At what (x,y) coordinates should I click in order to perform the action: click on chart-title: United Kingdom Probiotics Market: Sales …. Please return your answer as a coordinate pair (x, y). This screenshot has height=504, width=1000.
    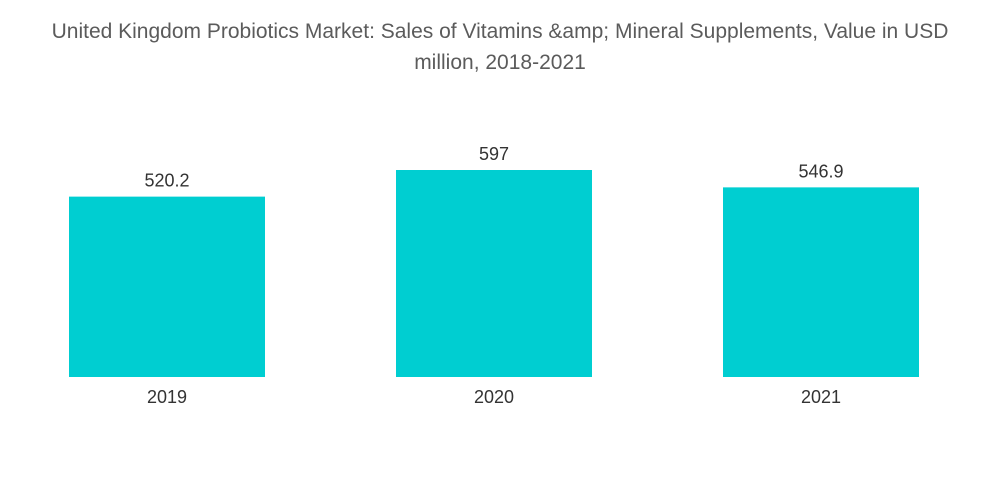
    Looking at the image, I should click on (500, 47).